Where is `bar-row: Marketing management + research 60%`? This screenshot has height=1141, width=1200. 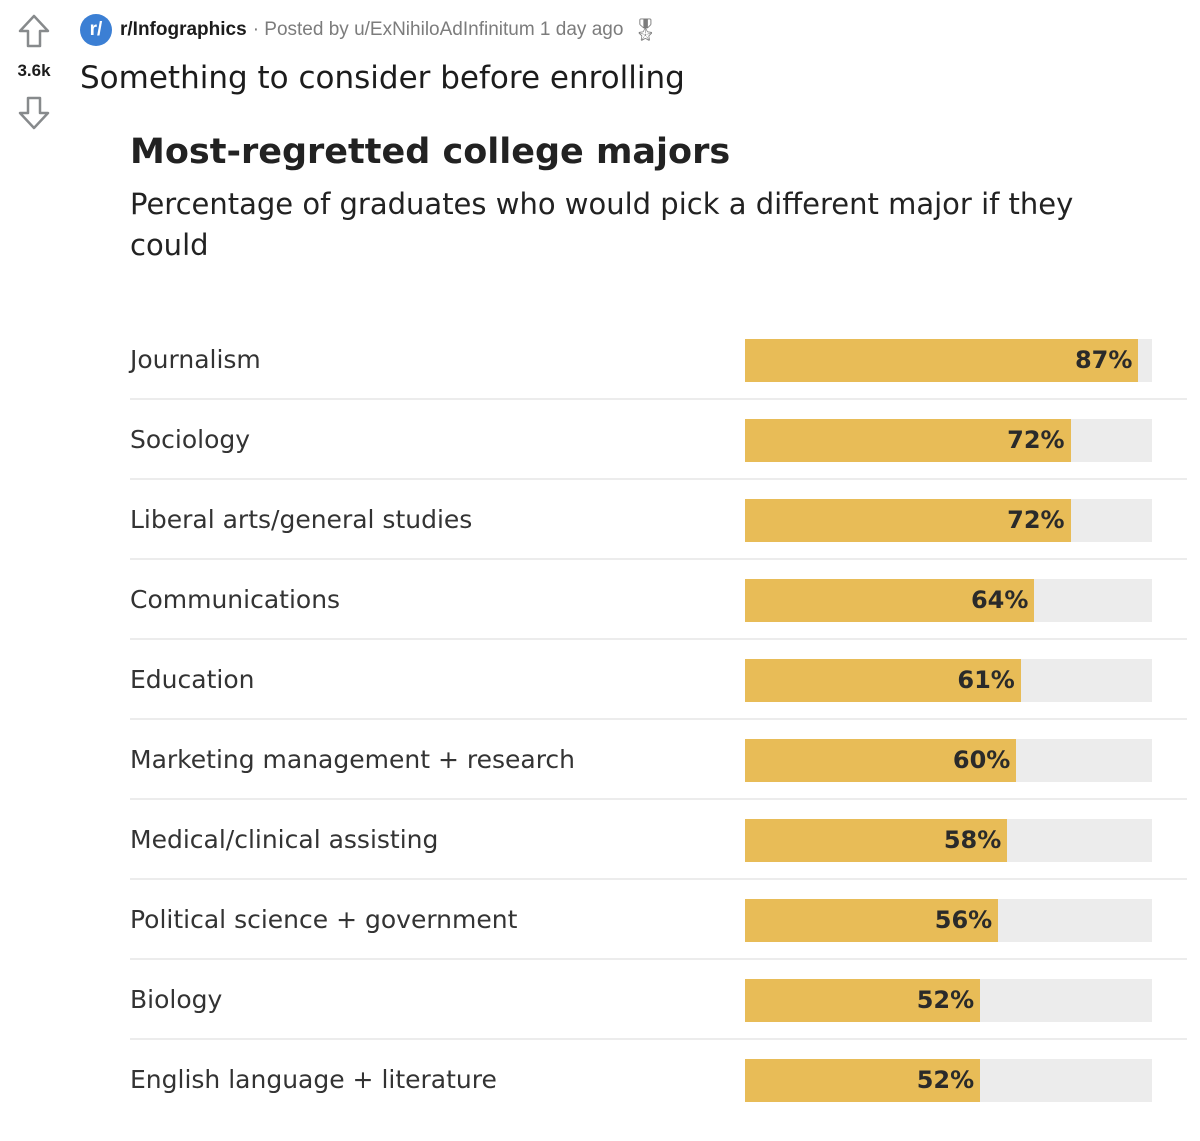 bar-row: Marketing management + research 60% is located at coordinates (658, 777).